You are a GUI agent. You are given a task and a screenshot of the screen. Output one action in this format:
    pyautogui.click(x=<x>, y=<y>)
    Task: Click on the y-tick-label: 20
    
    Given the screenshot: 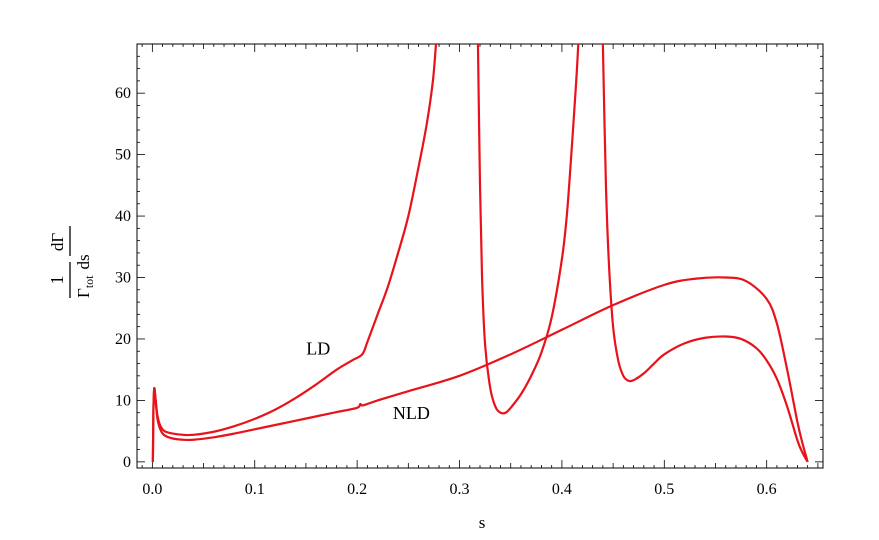 What is the action you would take?
    pyautogui.click(x=123, y=339)
    